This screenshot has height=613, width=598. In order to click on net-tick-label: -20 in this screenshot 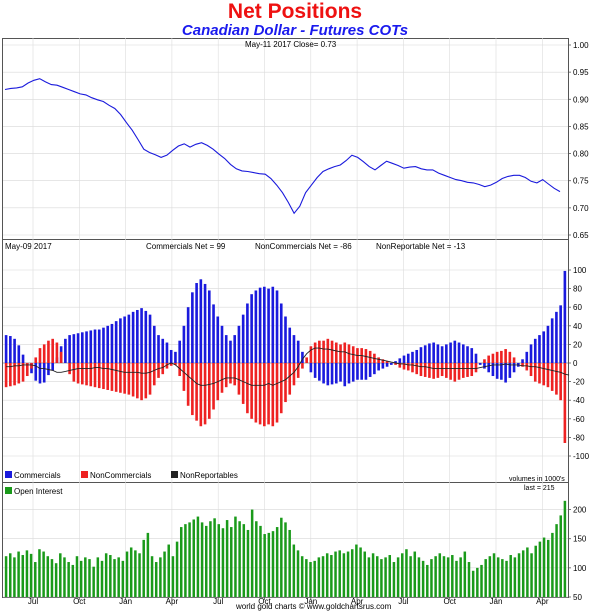, I will do `click(579, 382)`.